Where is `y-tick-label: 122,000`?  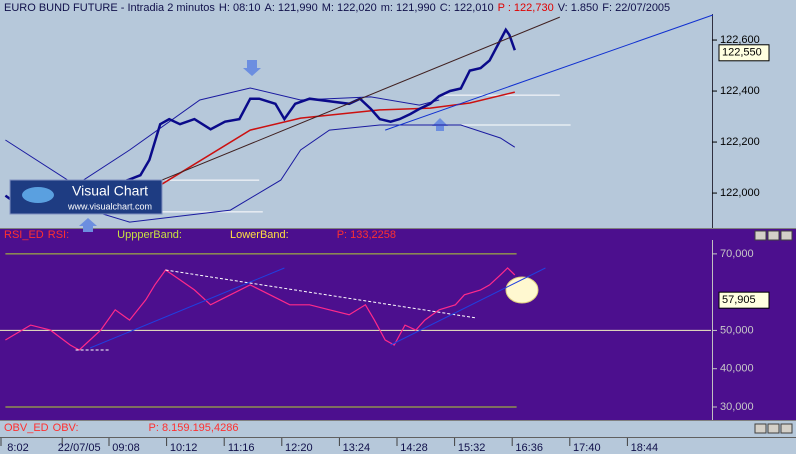 y-tick-label: 122,000 is located at coordinates (740, 193).